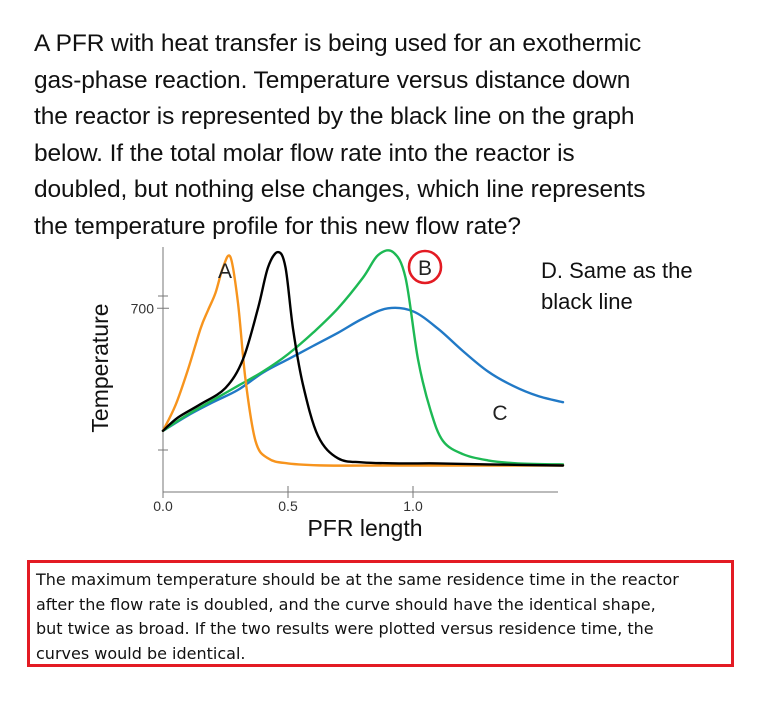 The height and width of the screenshot is (721, 768). I want to click on answer-circle, so click(425, 267).